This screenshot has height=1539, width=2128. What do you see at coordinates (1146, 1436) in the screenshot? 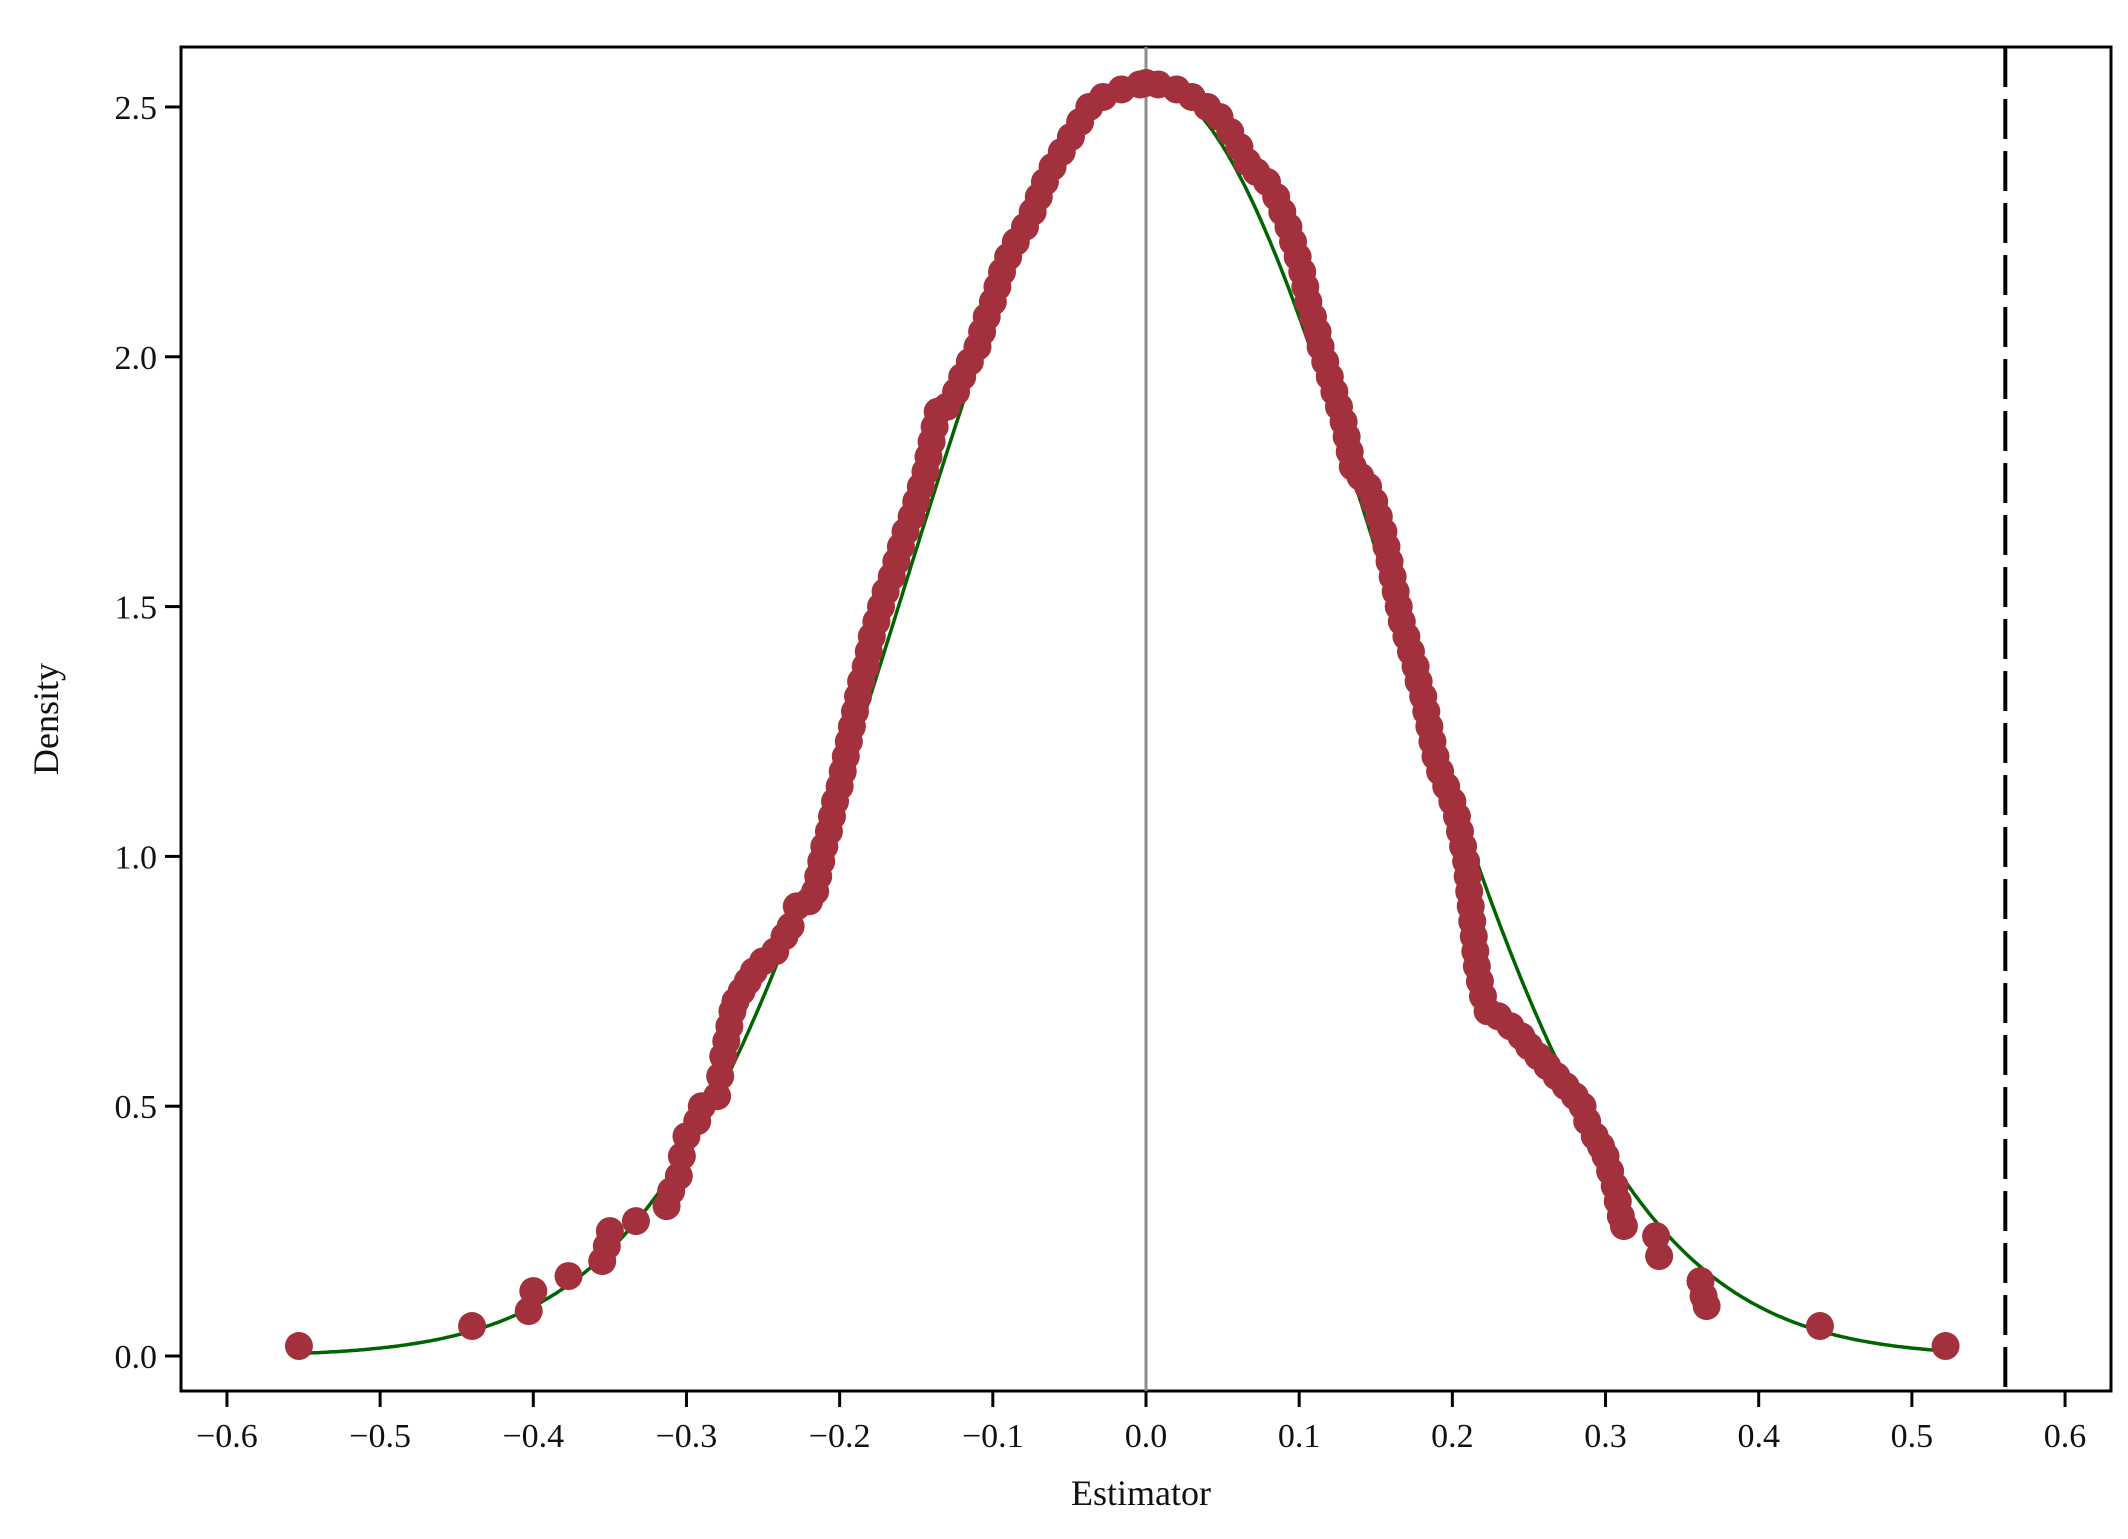
I see `x-tick-label: 0.0` at bounding box center [1146, 1436].